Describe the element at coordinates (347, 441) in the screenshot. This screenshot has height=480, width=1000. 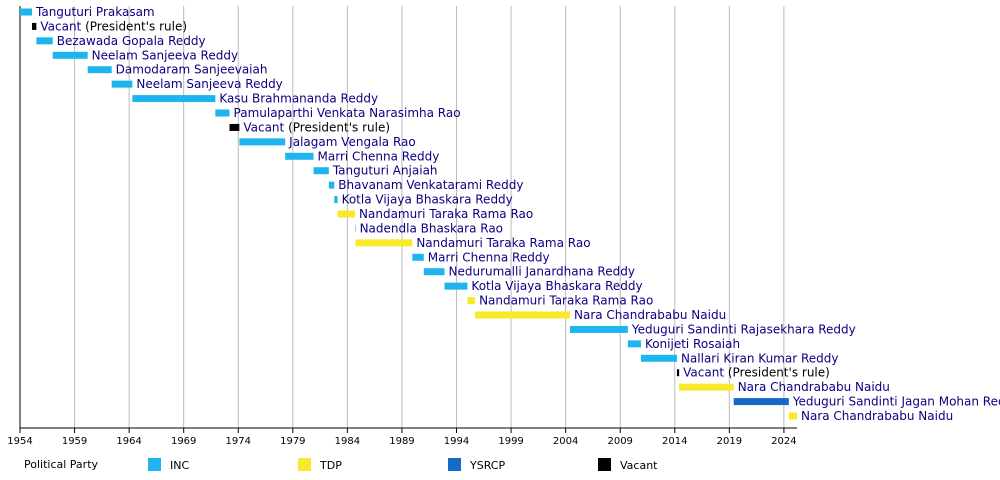
I see `x-tick-label: 1984` at that location.